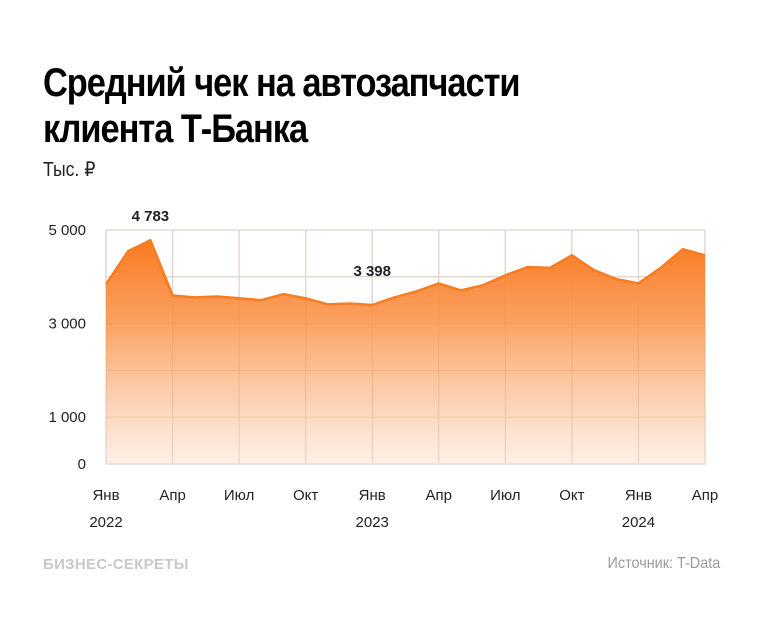  I want to click on unit-label: Тыс. ₽, so click(69, 170).